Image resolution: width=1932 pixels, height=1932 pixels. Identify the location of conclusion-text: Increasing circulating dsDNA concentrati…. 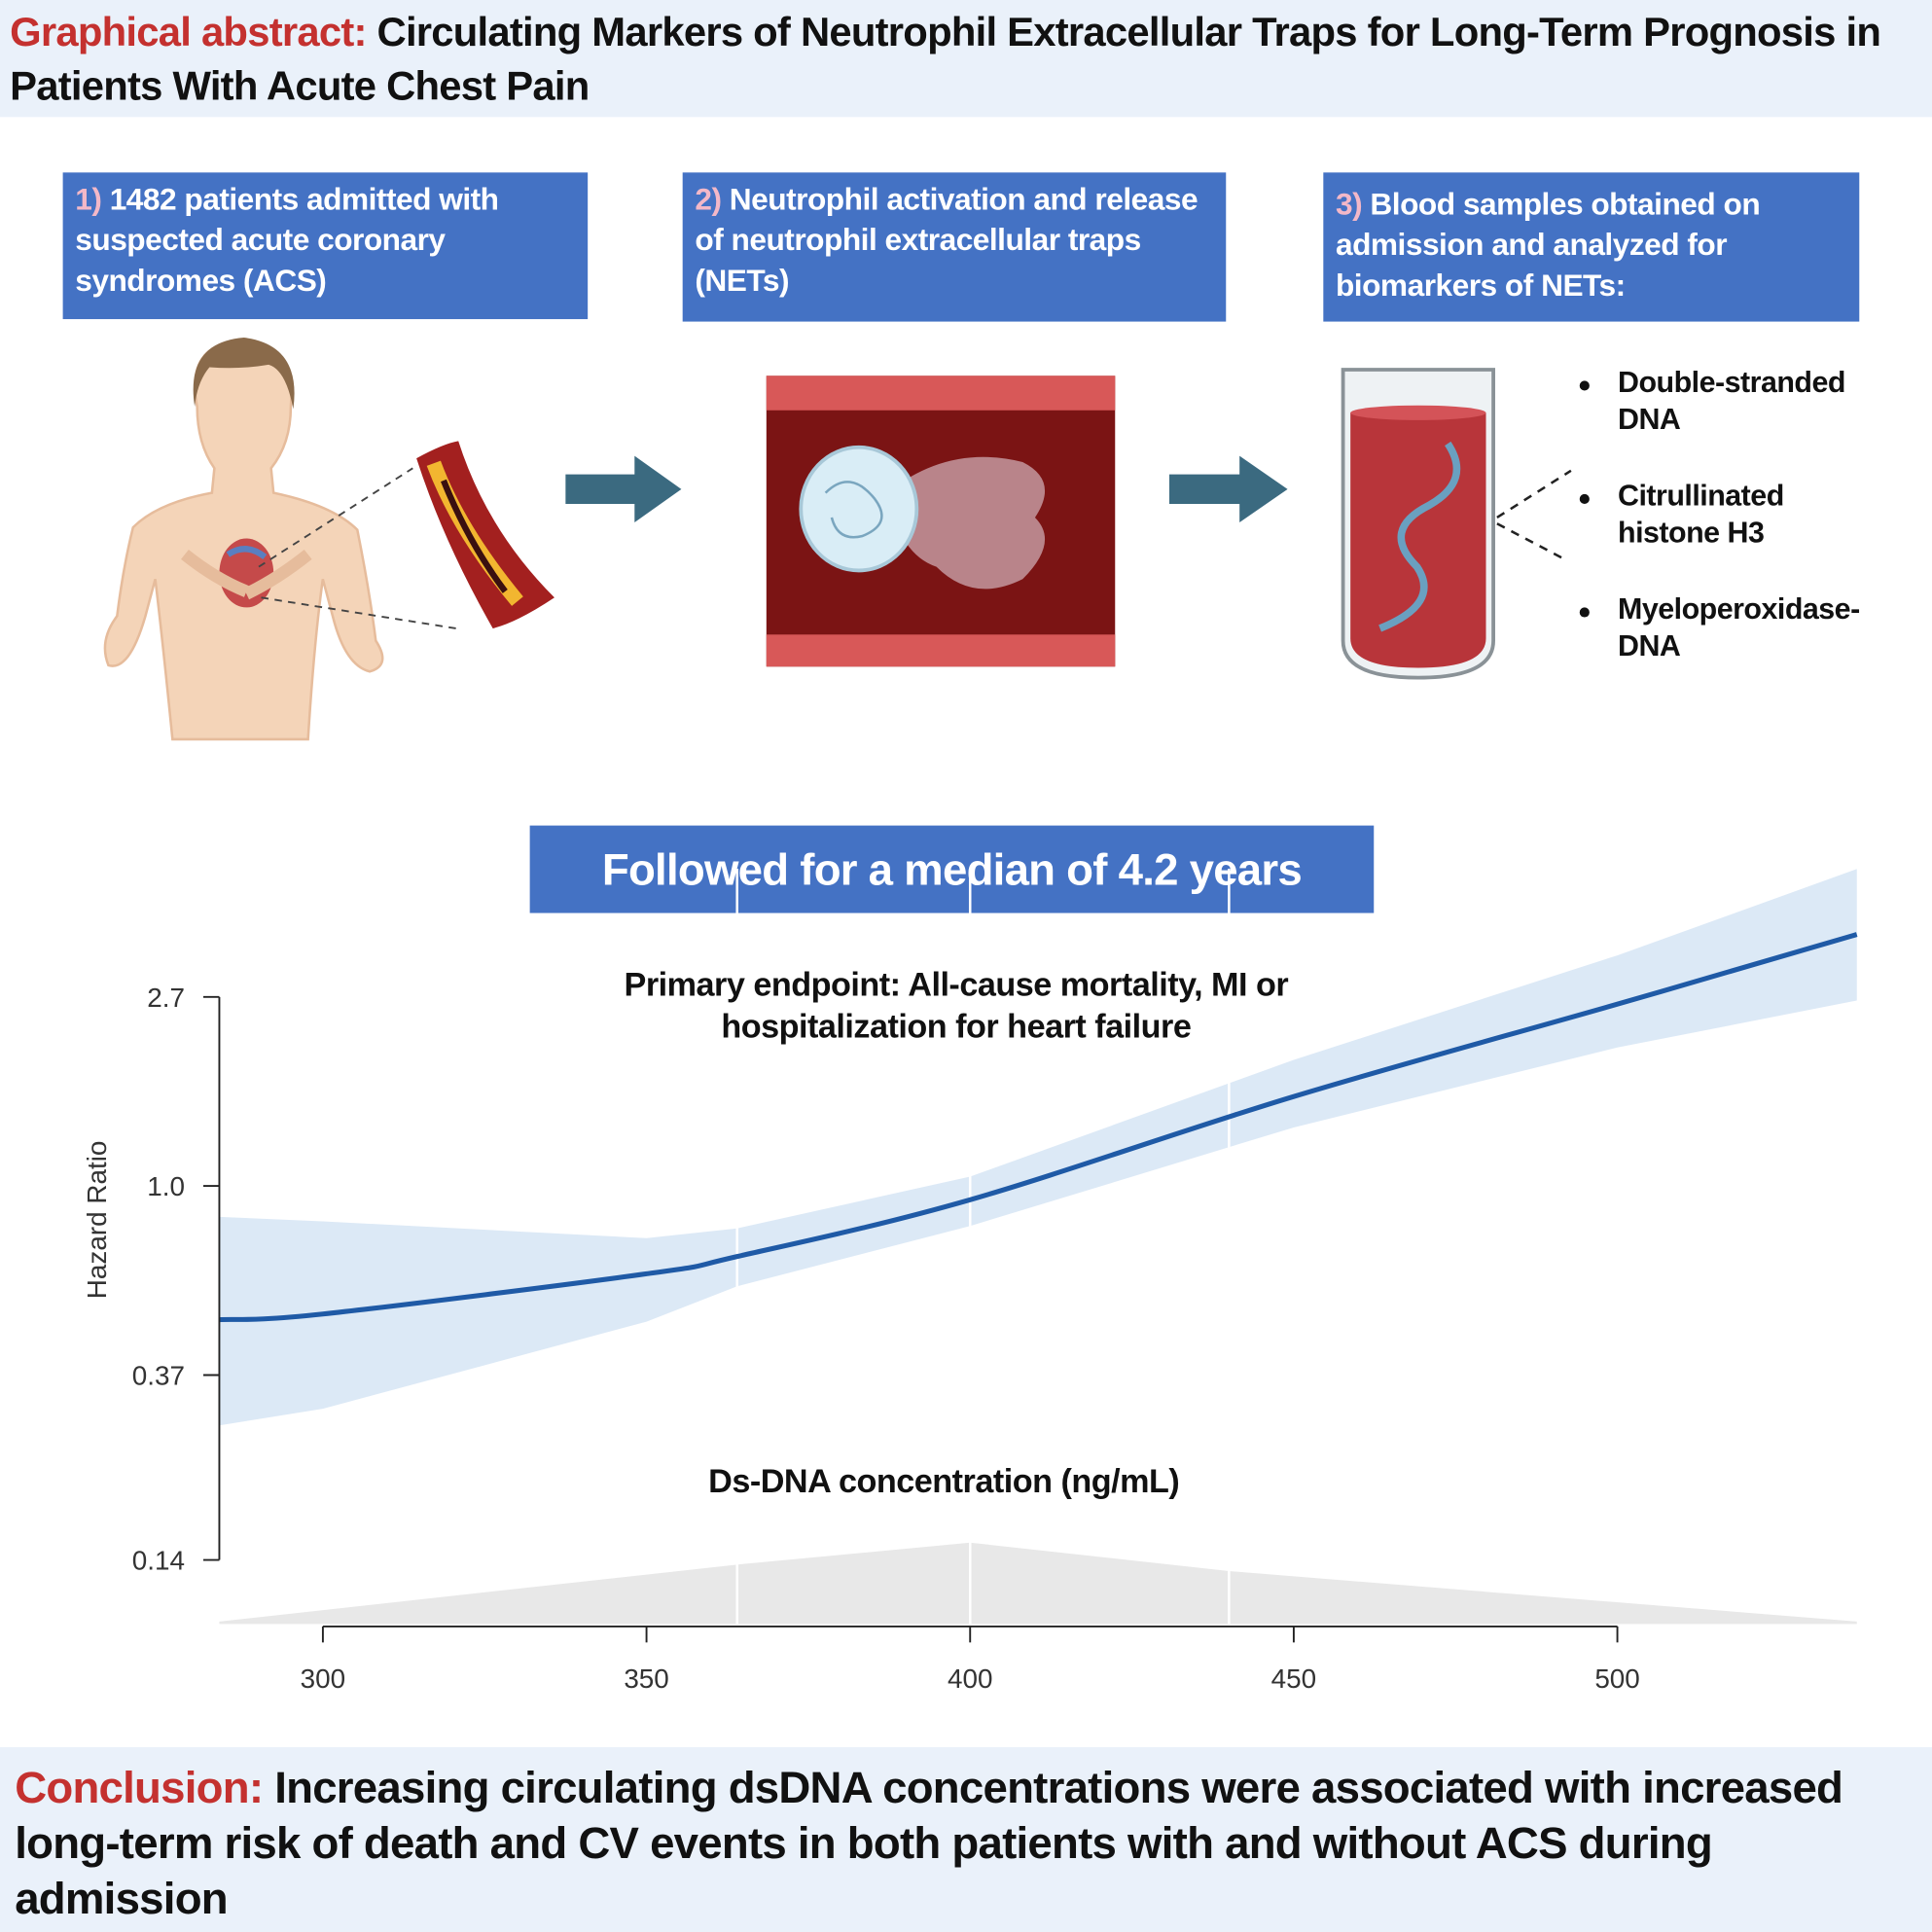
(929, 1843).